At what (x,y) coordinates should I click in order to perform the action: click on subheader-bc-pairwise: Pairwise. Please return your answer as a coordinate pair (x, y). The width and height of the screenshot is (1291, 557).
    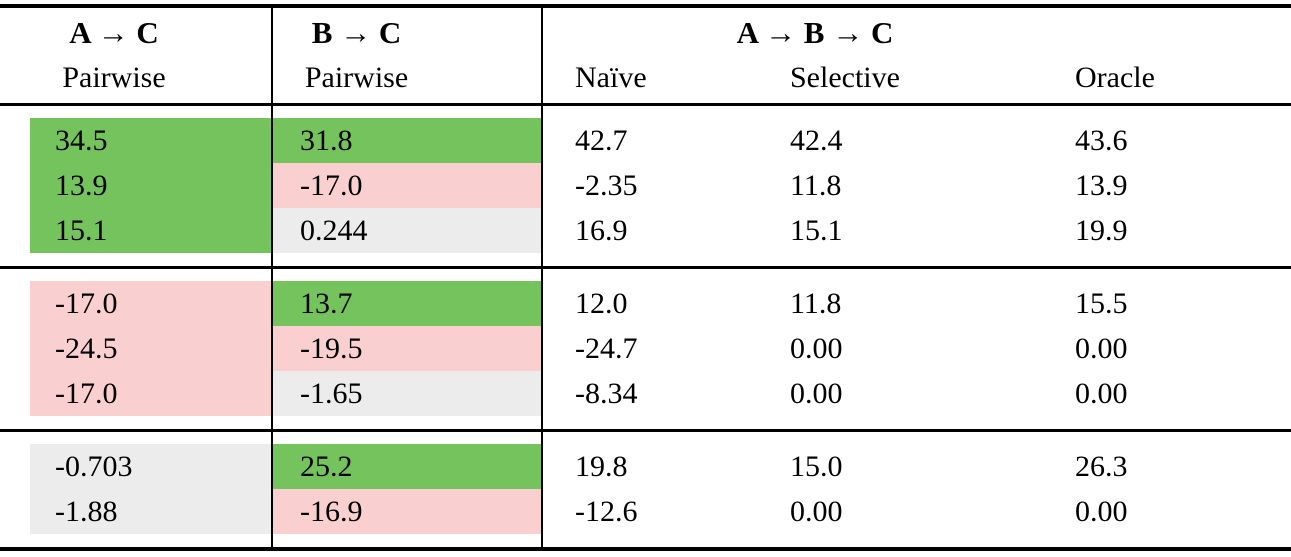
    Looking at the image, I should click on (356, 77).